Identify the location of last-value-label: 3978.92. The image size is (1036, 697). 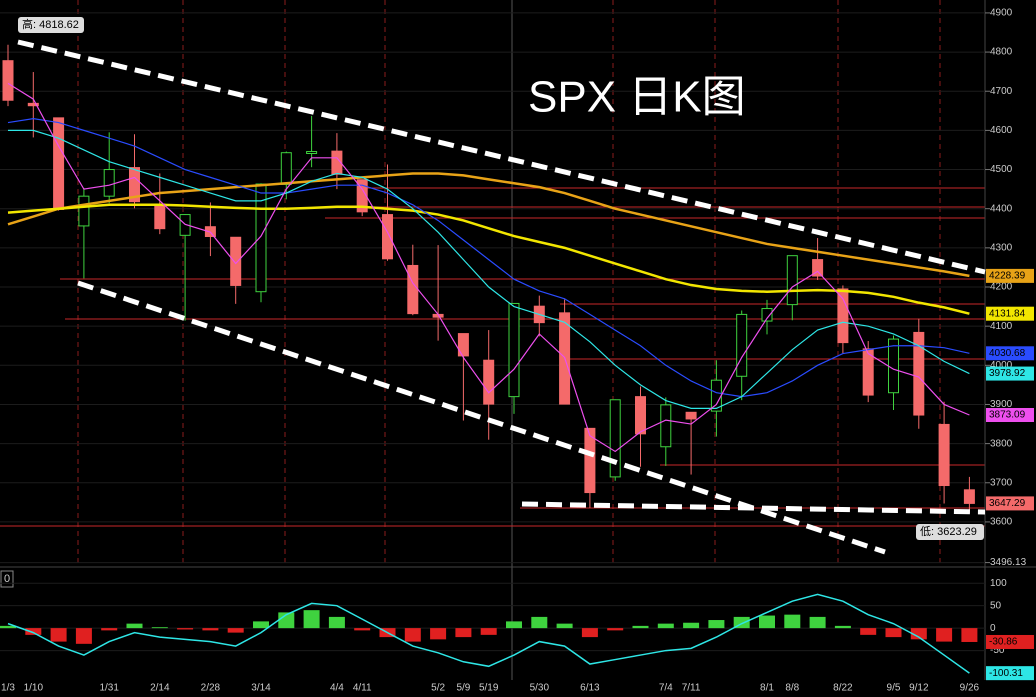
(1007, 373).